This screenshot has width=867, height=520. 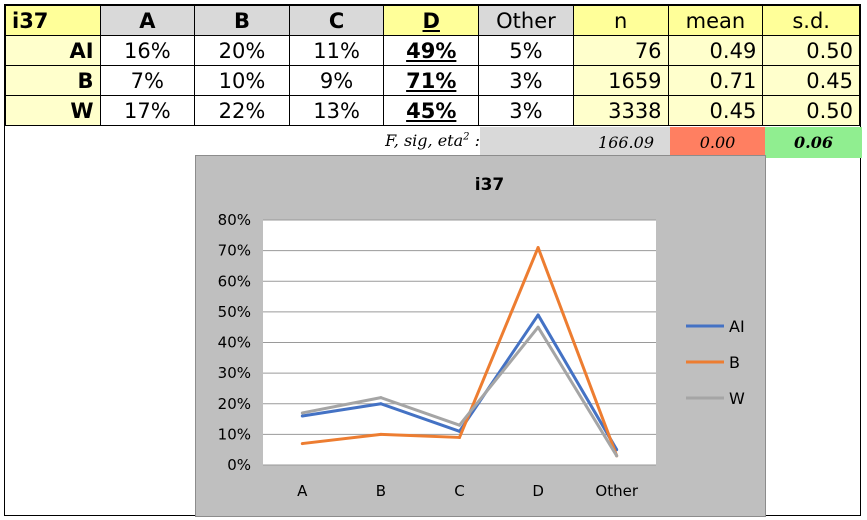 What do you see at coordinates (242, 80) in the screenshot?
I see `table-cell: 10%` at bounding box center [242, 80].